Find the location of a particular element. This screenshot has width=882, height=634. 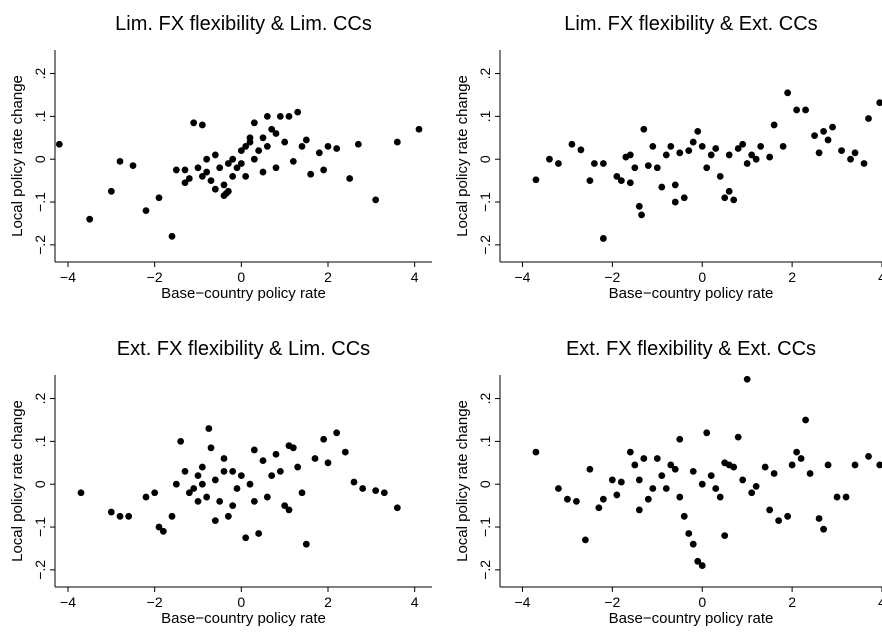

y-tick-label: .2 is located at coordinates (40, 399).